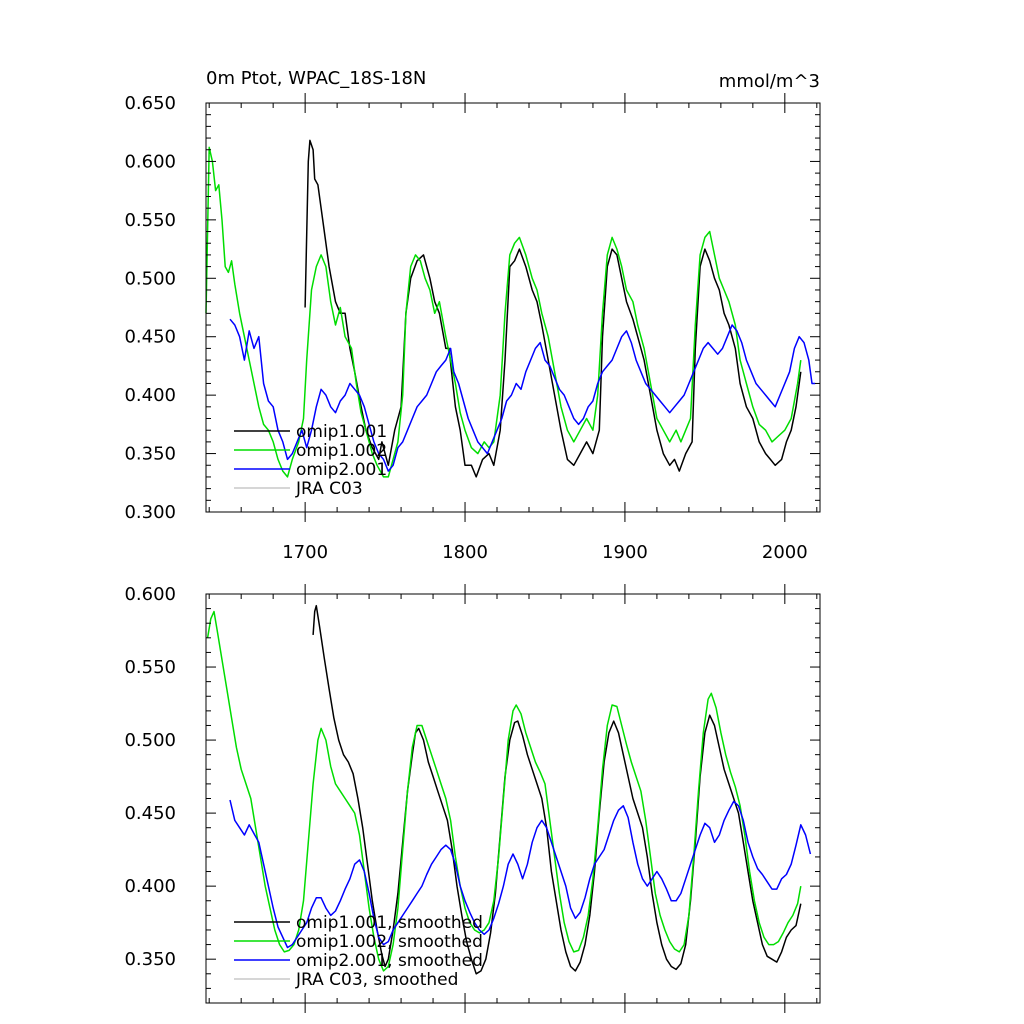 Image resolution: width=1024 pixels, height=1024 pixels. Describe the element at coordinates (329, 489) in the screenshot. I see `legend-label: JRA C03` at that location.